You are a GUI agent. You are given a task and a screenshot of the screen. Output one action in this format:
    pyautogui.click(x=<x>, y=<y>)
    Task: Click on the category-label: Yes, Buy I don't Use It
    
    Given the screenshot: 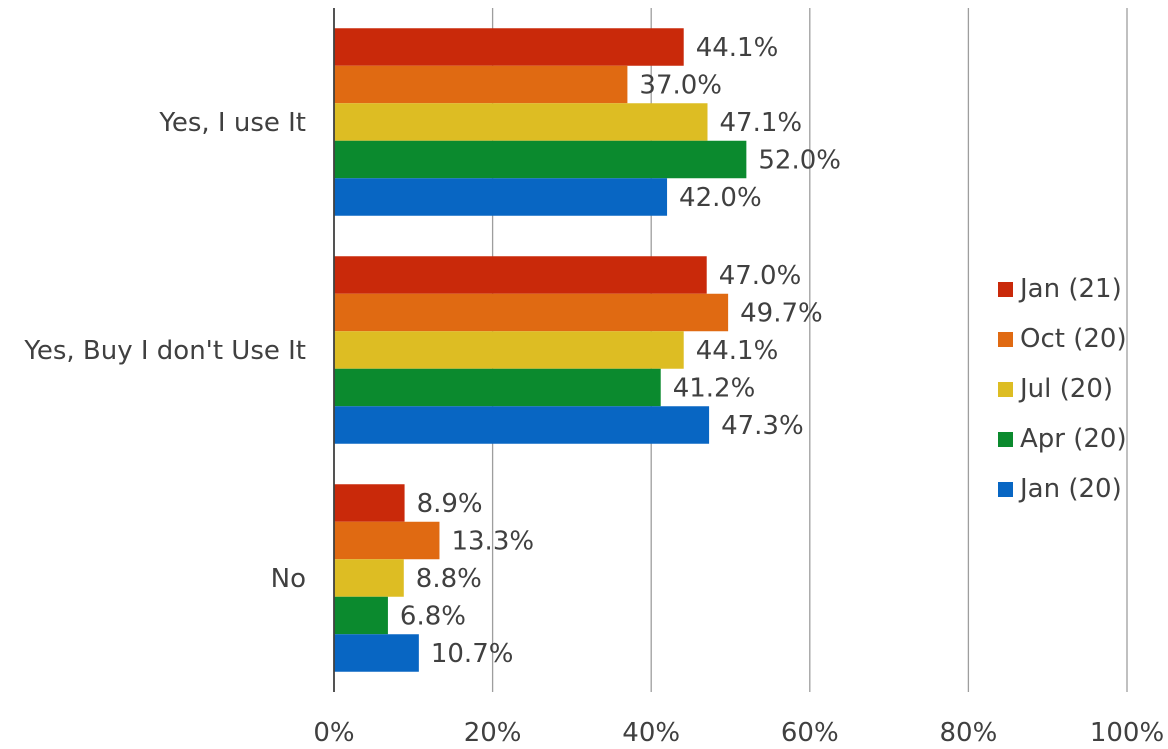 What is the action you would take?
    pyautogui.click(x=164, y=351)
    